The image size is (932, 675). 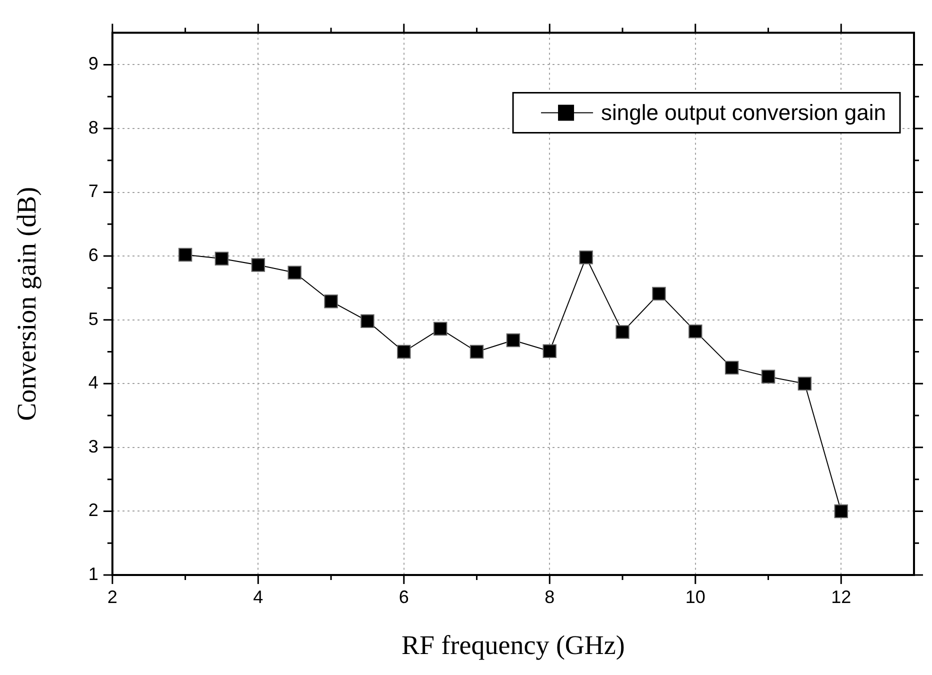 I want to click on y-tick-label: 2, so click(x=93, y=510).